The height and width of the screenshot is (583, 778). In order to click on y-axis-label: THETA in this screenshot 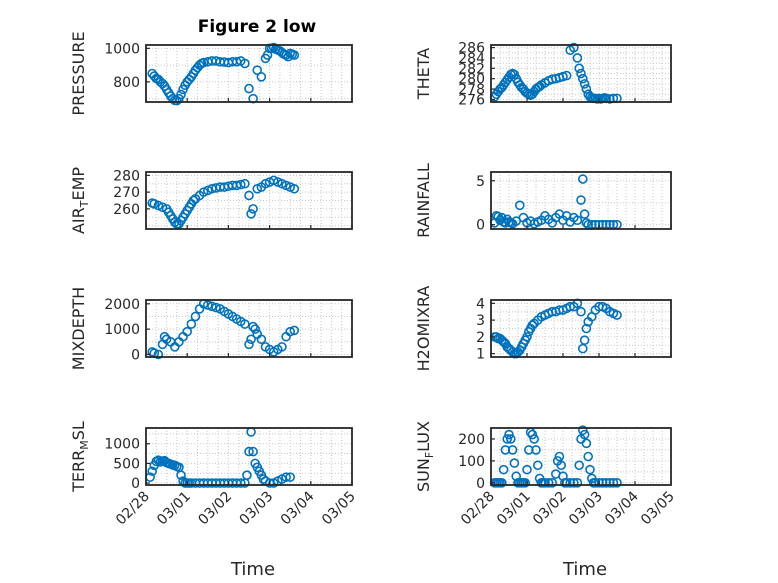, I will do `click(423, 74)`.